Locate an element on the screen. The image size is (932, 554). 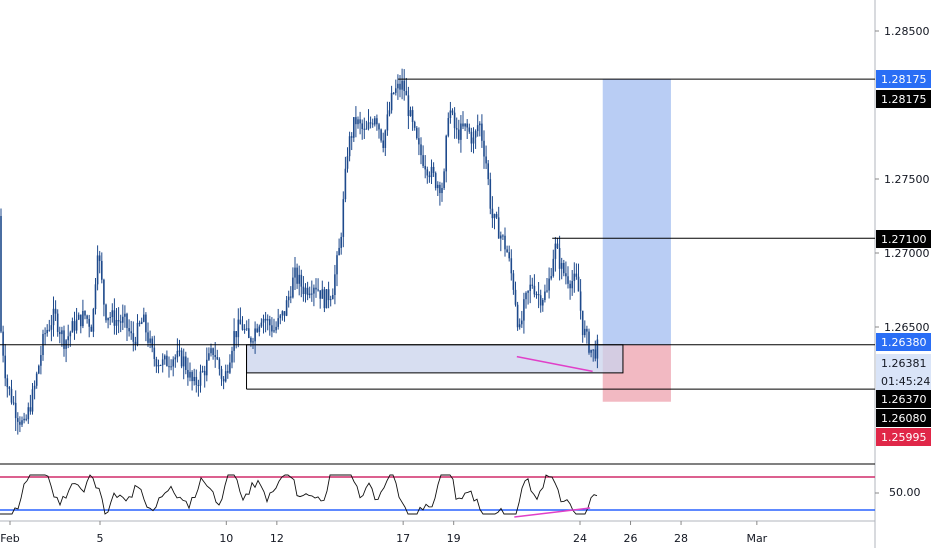
price-label: 1.25995 is located at coordinates (904, 437).